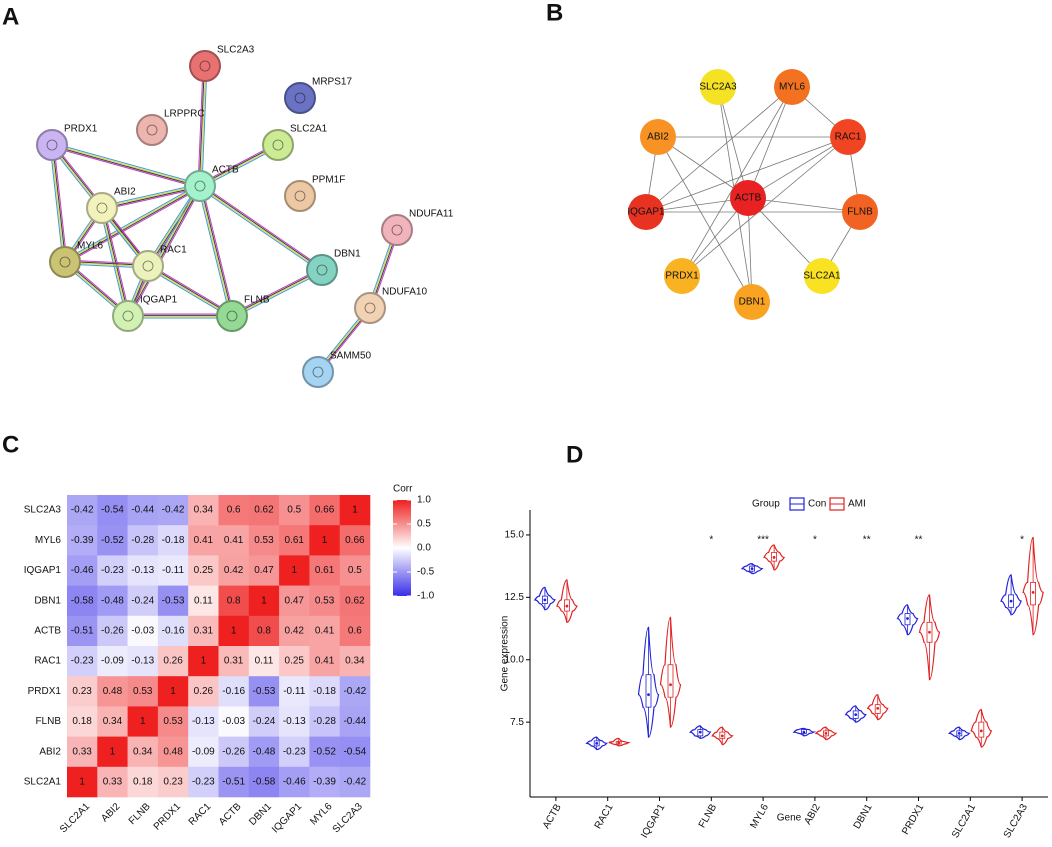 Image resolution: width=1052 pixels, height=847 pixels. What do you see at coordinates (43, 570) in the screenshot?
I see `row-label: IQGAP1` at bounding box center [43, 570].